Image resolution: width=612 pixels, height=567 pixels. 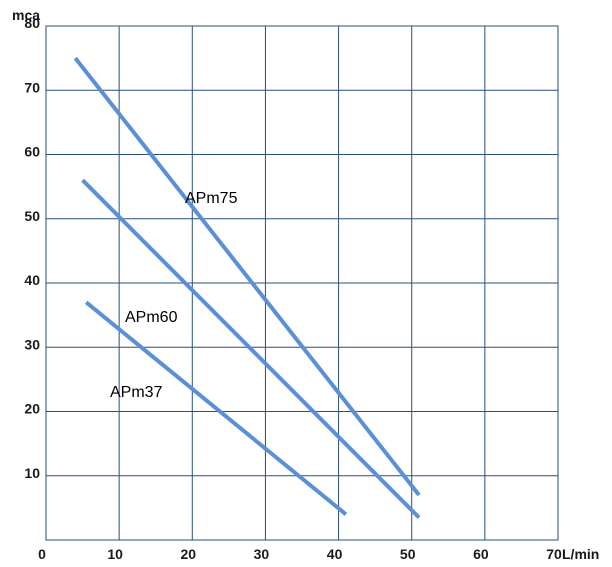 I want to click on x-tick-label: 50, so click(x=408, y=554).